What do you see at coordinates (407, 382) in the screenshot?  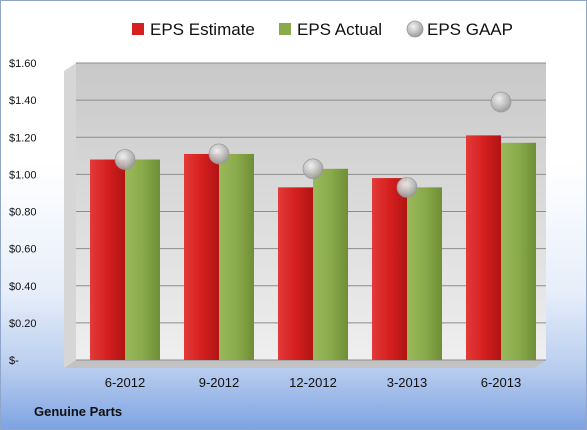 I see `x-tick-label: 3-2013` at bounding box center [407, 382].